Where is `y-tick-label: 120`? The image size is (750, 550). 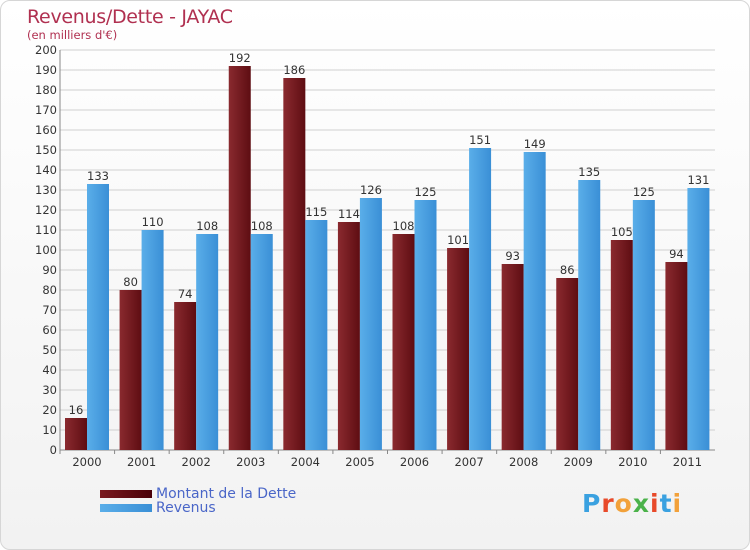
y-tick-label: 120 is located at coordinates (46, 210).